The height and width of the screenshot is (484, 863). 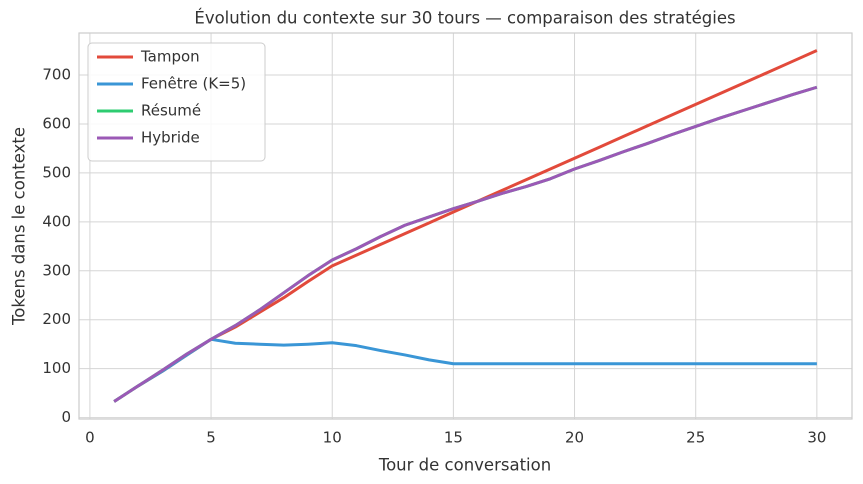 I want to click on y-tick-label: 100, so click(x=56, y=368).